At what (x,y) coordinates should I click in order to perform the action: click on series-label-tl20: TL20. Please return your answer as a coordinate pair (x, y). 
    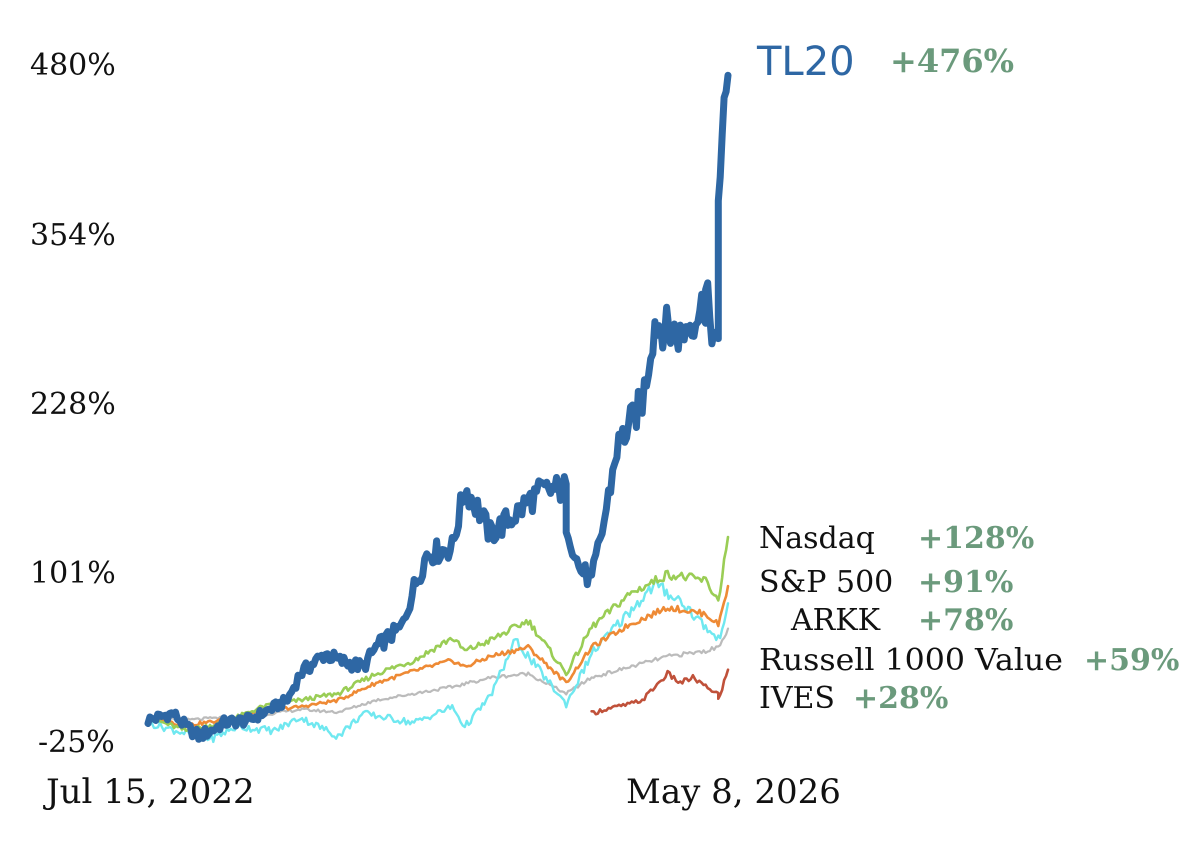
    Looking at the image, I should click on (805, 62).